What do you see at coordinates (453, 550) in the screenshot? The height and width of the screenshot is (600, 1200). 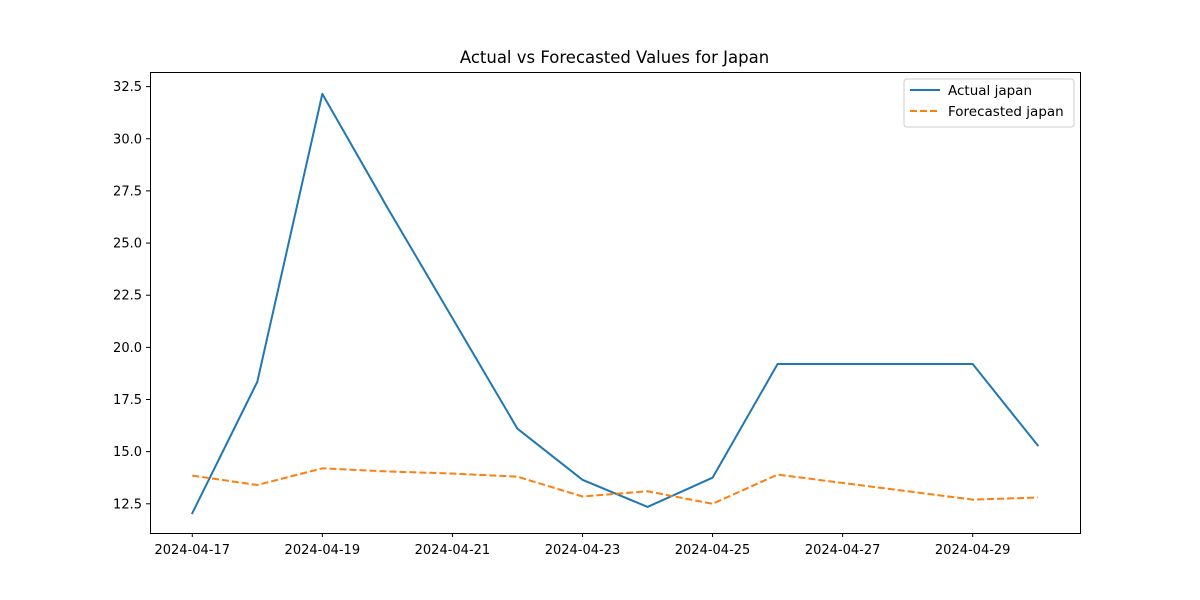 I see `x-tick-label: 2024-04-21` at bounding box center [453, 550].